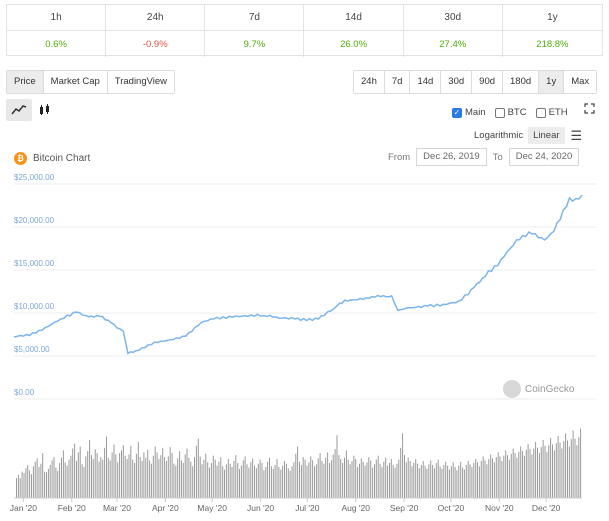  Describe the element at coordinates (451, 157) in the screenshot. I see `from-date-input: Dec 26, 2019` at that location.